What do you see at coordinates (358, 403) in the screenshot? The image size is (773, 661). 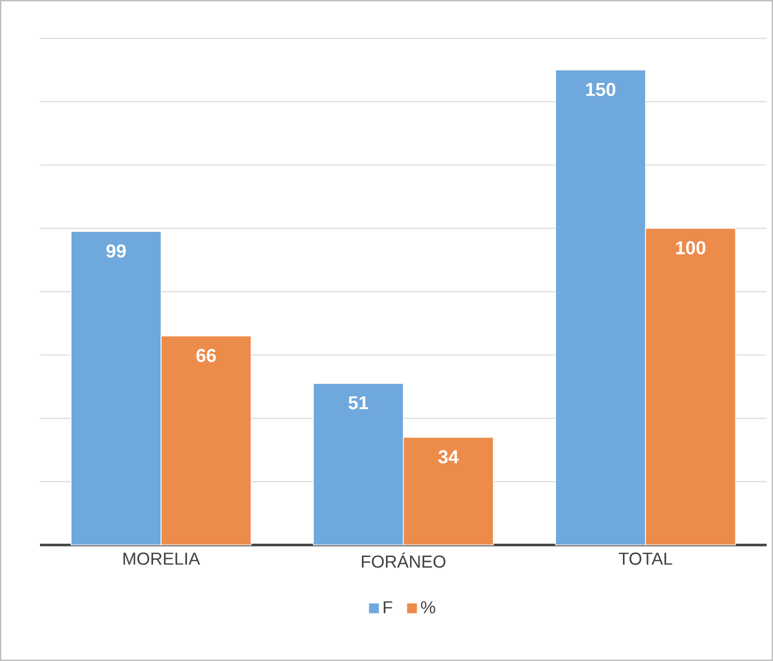 I see `data-label: 51` at bounding box center [358, 403].